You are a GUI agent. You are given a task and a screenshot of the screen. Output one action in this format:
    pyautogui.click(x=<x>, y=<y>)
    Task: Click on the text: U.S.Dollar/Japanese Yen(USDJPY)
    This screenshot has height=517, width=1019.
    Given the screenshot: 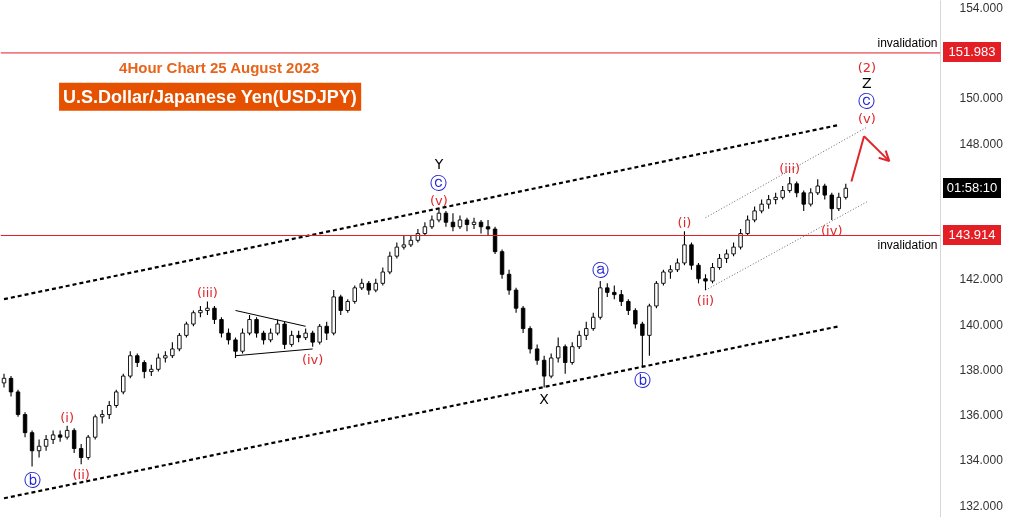 What is the action you would take?
    pyautogui.click(x=210, y=96)
    